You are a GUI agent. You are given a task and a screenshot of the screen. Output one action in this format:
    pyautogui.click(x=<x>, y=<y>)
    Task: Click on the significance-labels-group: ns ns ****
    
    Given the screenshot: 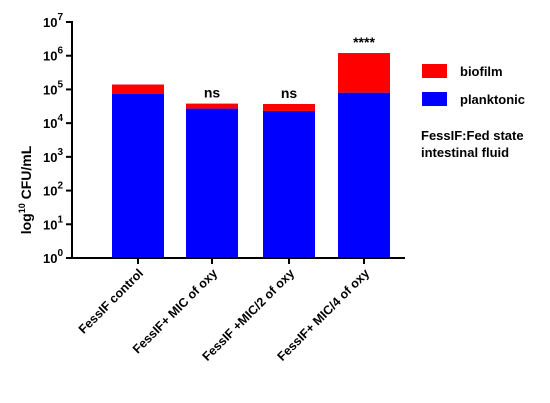 What is the action you would take?
    pyautogui.click(x=290, y=67)
    